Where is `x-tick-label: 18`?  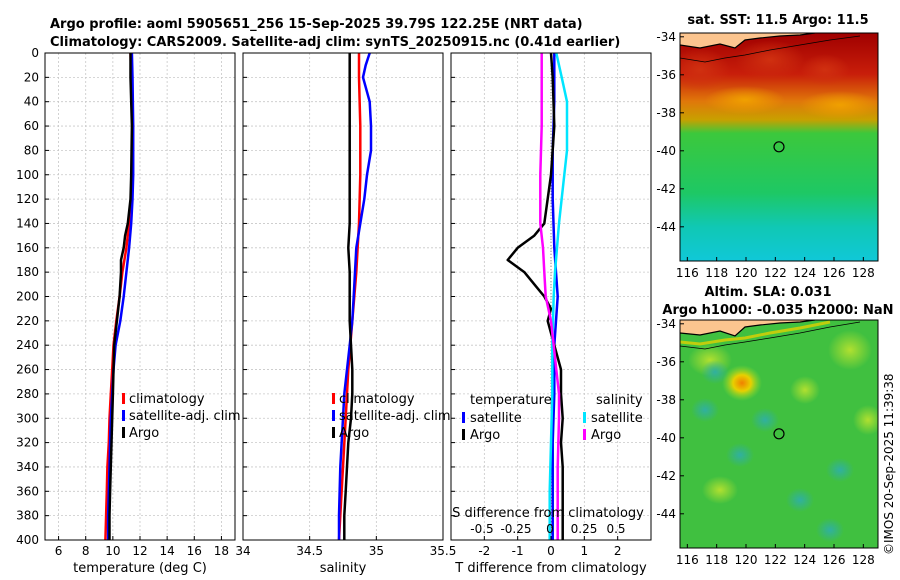 x-tick-label: 18 is located at coordinates (221, 551).